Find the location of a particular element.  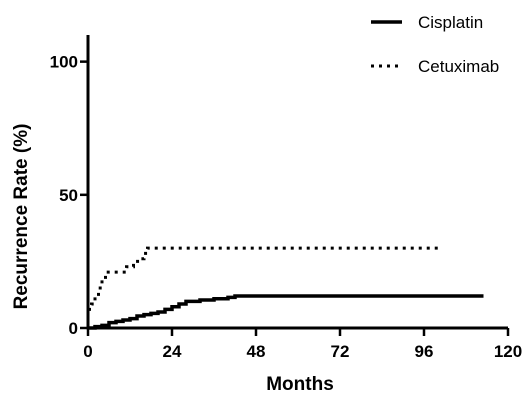

legend: Cisplatin Cetuximab is located at coordinates (435, 44).